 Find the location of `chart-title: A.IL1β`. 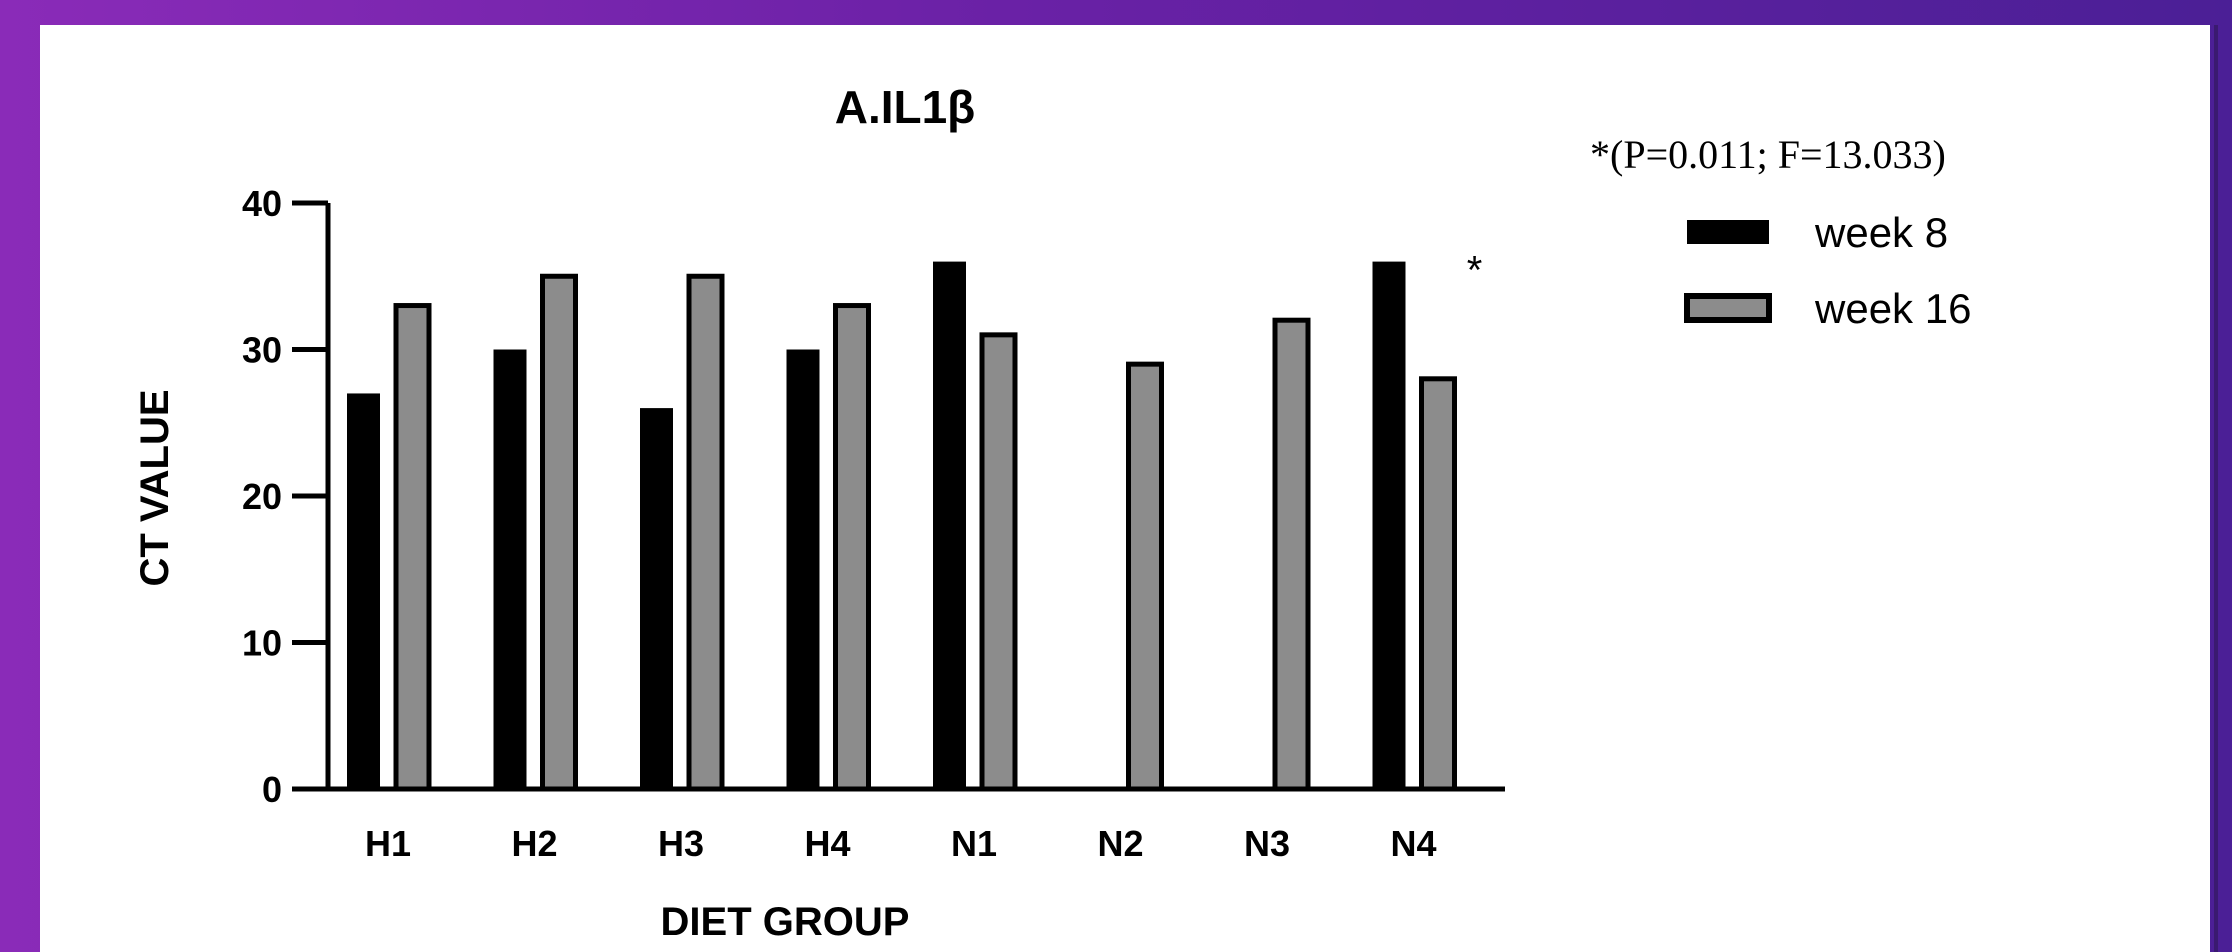

chart-title: A.IL1β is located at coordinates (905, 107).